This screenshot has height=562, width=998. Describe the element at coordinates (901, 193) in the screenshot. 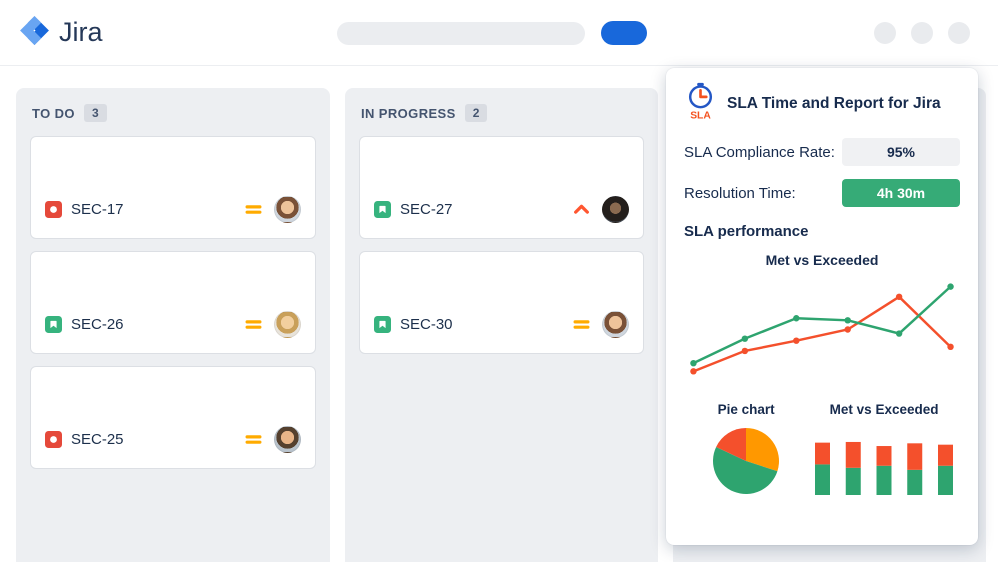

I see `resolution-time-value: 4h 30m` at that location.